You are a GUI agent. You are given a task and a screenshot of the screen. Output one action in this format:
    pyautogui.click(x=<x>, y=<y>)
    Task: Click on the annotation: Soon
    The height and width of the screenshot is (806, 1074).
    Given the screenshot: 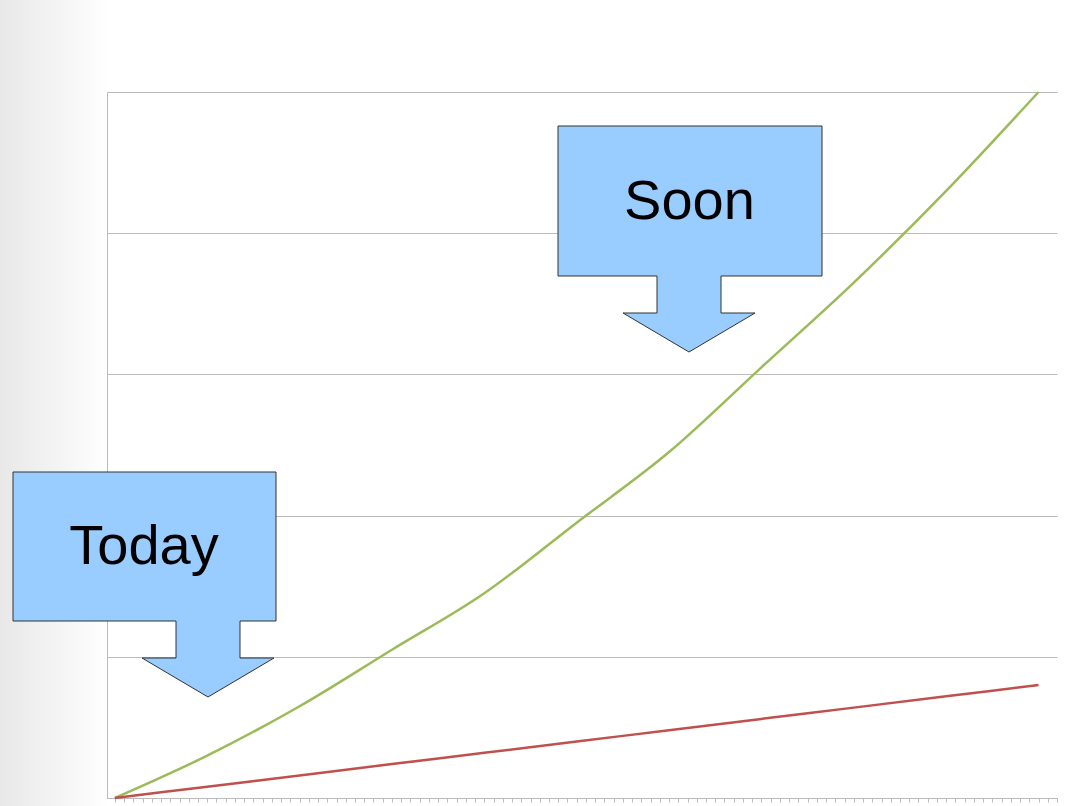 What is the action you would take?
    pyautogui.click(x=689, y=199)
    